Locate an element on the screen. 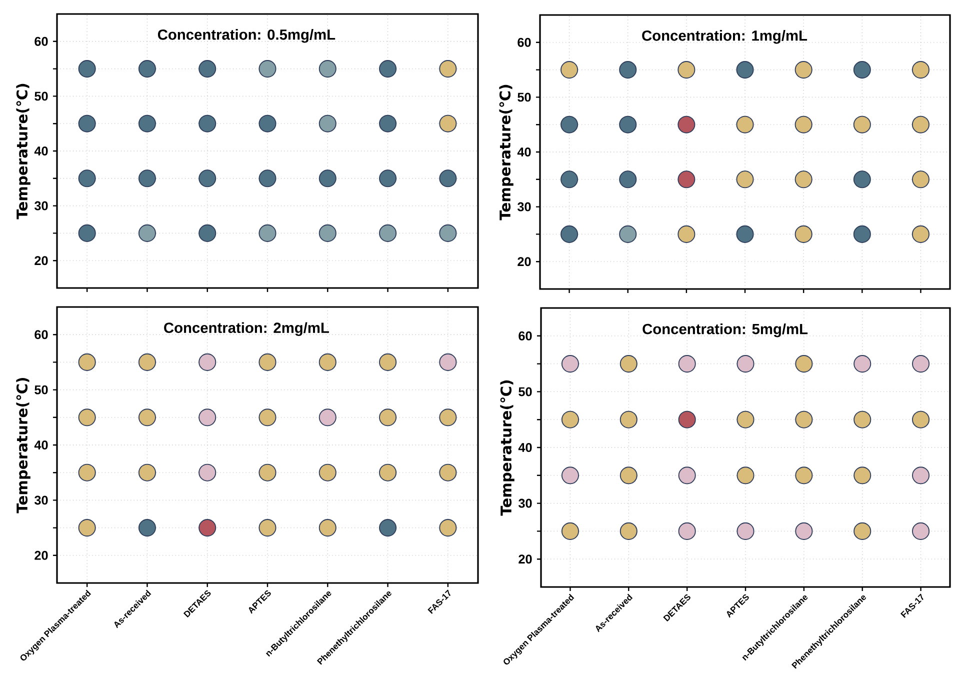 The width and height of the screenshot is (957, 686). text: Concentration: 5mg/mL is located at coordinates (725, 330).